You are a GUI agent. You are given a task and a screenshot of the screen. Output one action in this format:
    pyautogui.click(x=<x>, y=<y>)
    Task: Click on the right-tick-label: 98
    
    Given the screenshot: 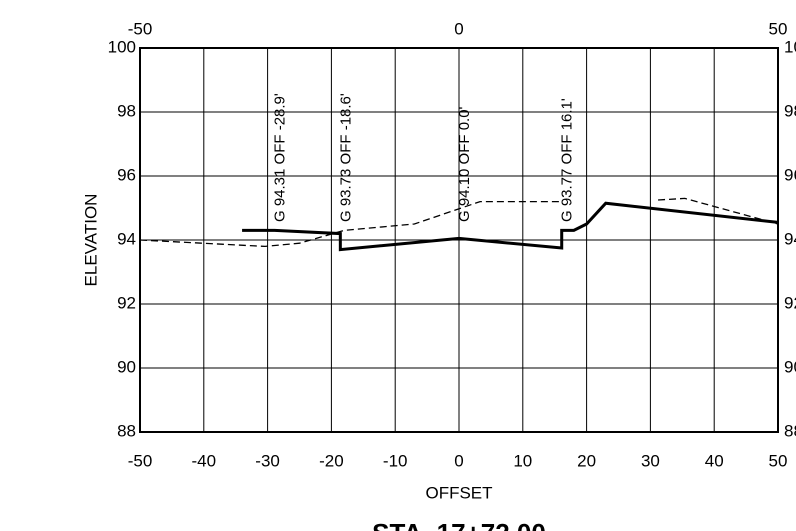 What is the action you would take?
    pyautogui.click(x=790, y=110)
    